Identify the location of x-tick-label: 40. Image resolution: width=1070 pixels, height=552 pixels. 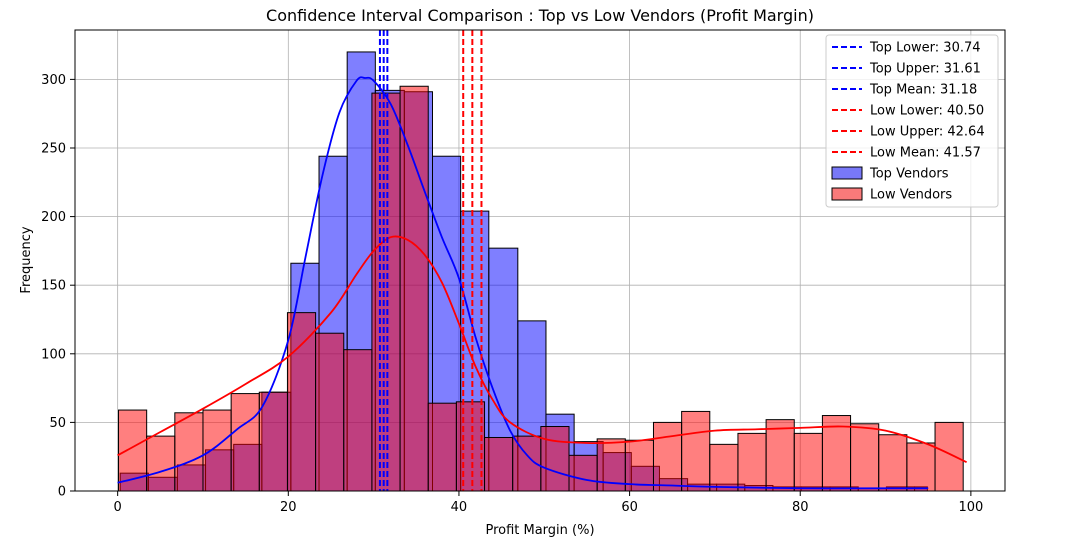
(459, 507).